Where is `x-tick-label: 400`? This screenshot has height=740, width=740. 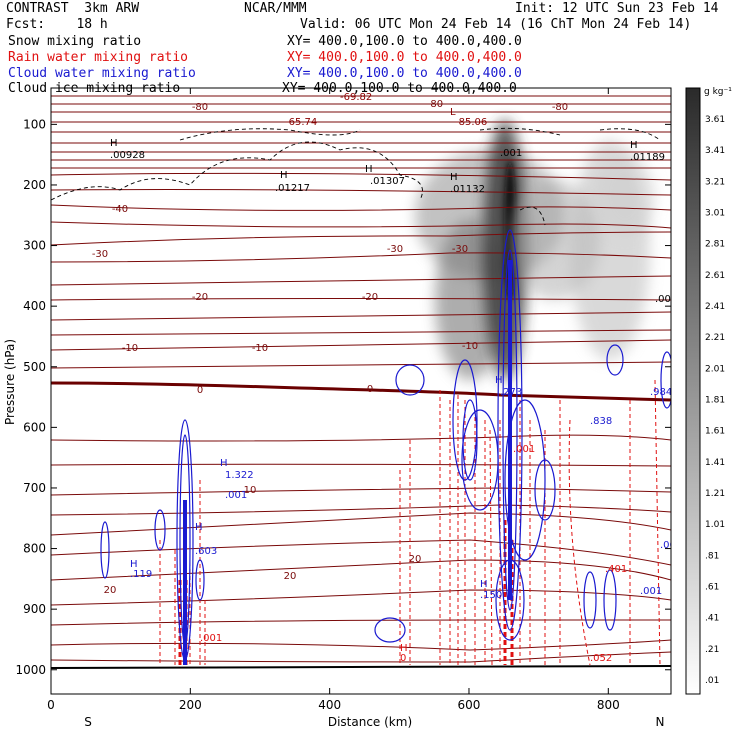 x-tick-label: 400 is located at coordinates (329, 705).